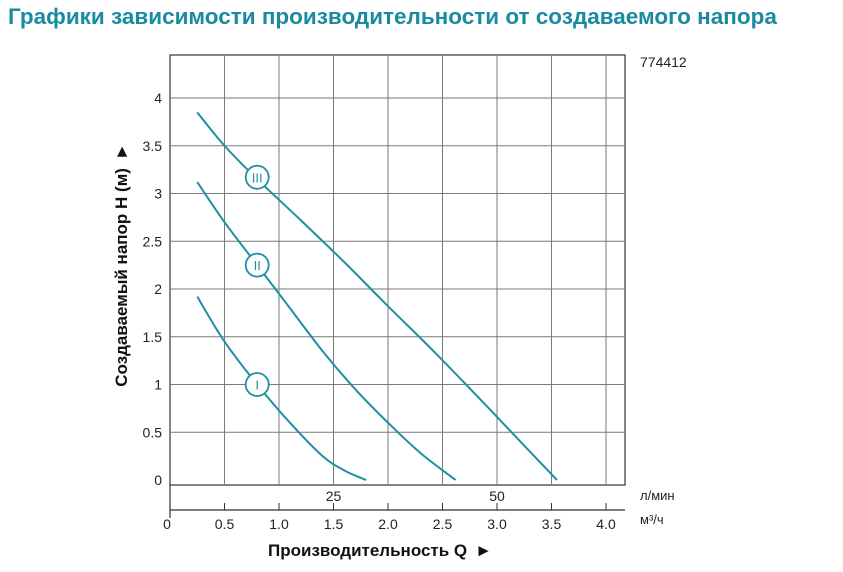 This screenshot has width=843, height=572. What do you see at coordinates (158, 194) in the screenshot?
I see `y-tick-label: 3` at bounding box center [158, 194].